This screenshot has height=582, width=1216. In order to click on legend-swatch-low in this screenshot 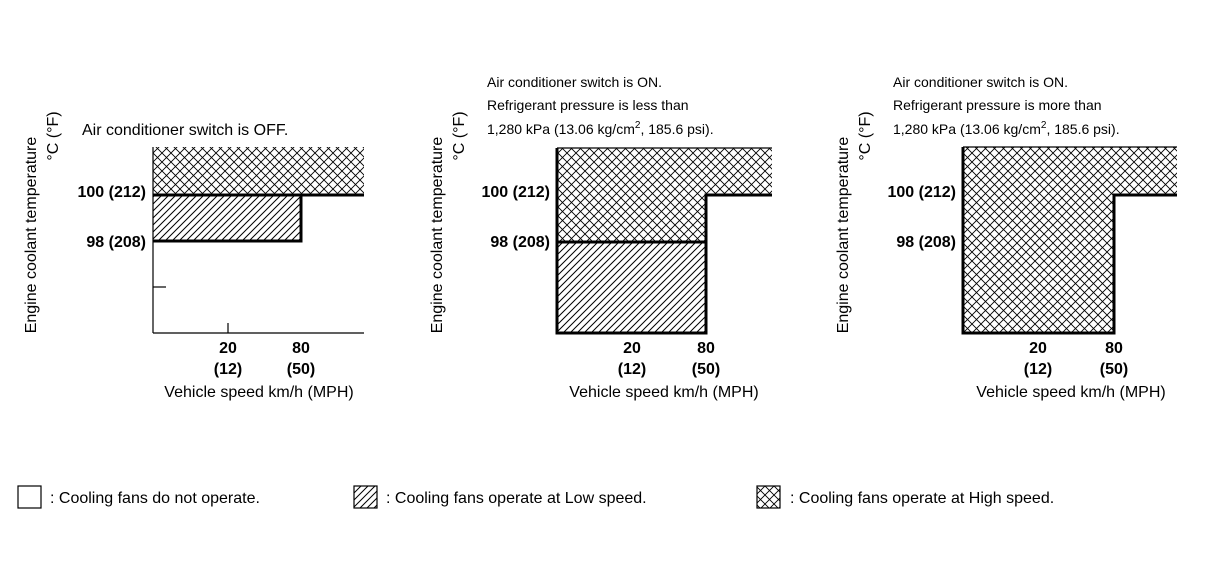, I will do `click(365, 497)`.